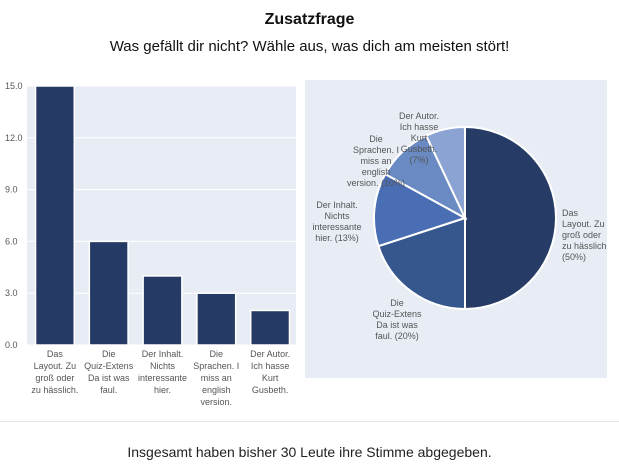  Describe the element at coordinates (418, 160) in the screenshot. I see `pie-slice-label: (7%)` at that location.